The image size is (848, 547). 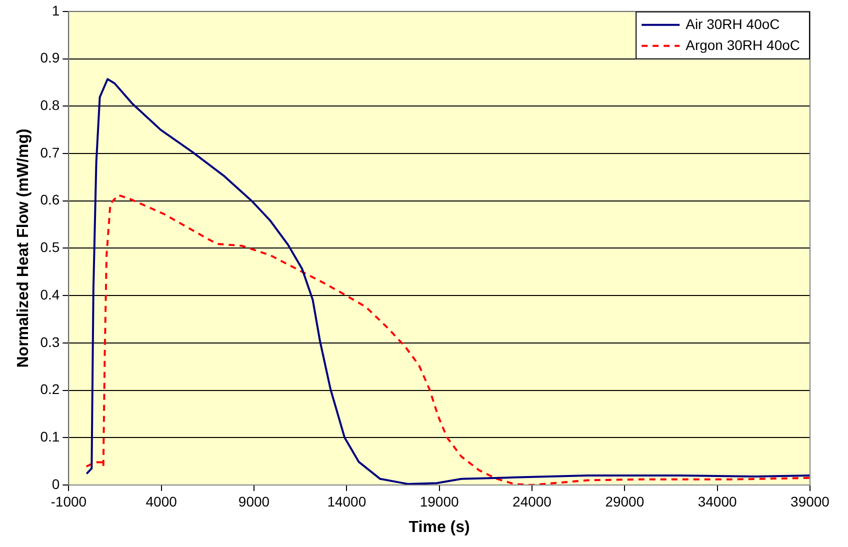 What do you see at coordinates (532, 501) in the screenshot?
I see `x-tick-label: 24000` at bounding box center [532, 501].